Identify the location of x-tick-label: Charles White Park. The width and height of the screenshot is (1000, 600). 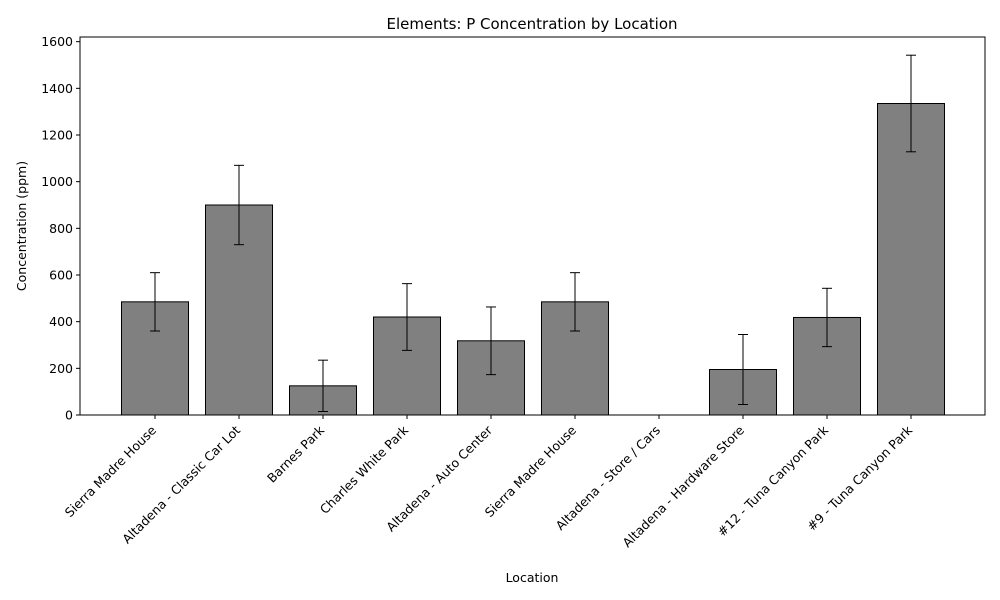
(364, 469).